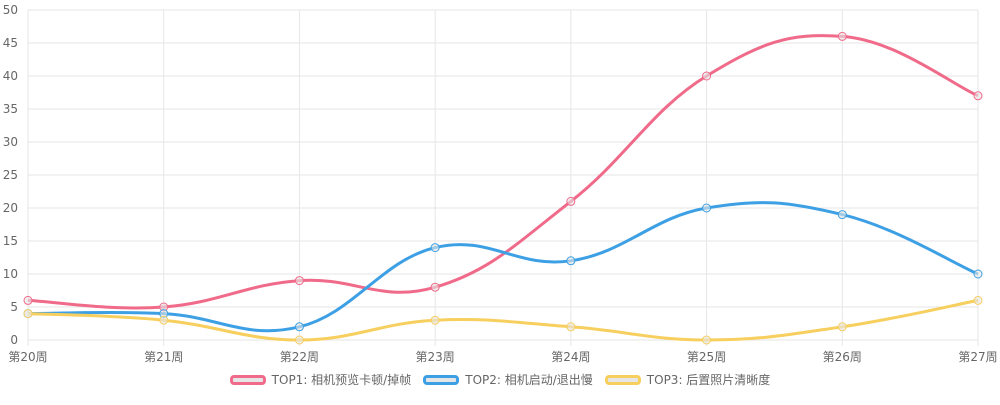  I want to click on legend-item: TOP2: 相机启动/退出慢, so click(508, 379).